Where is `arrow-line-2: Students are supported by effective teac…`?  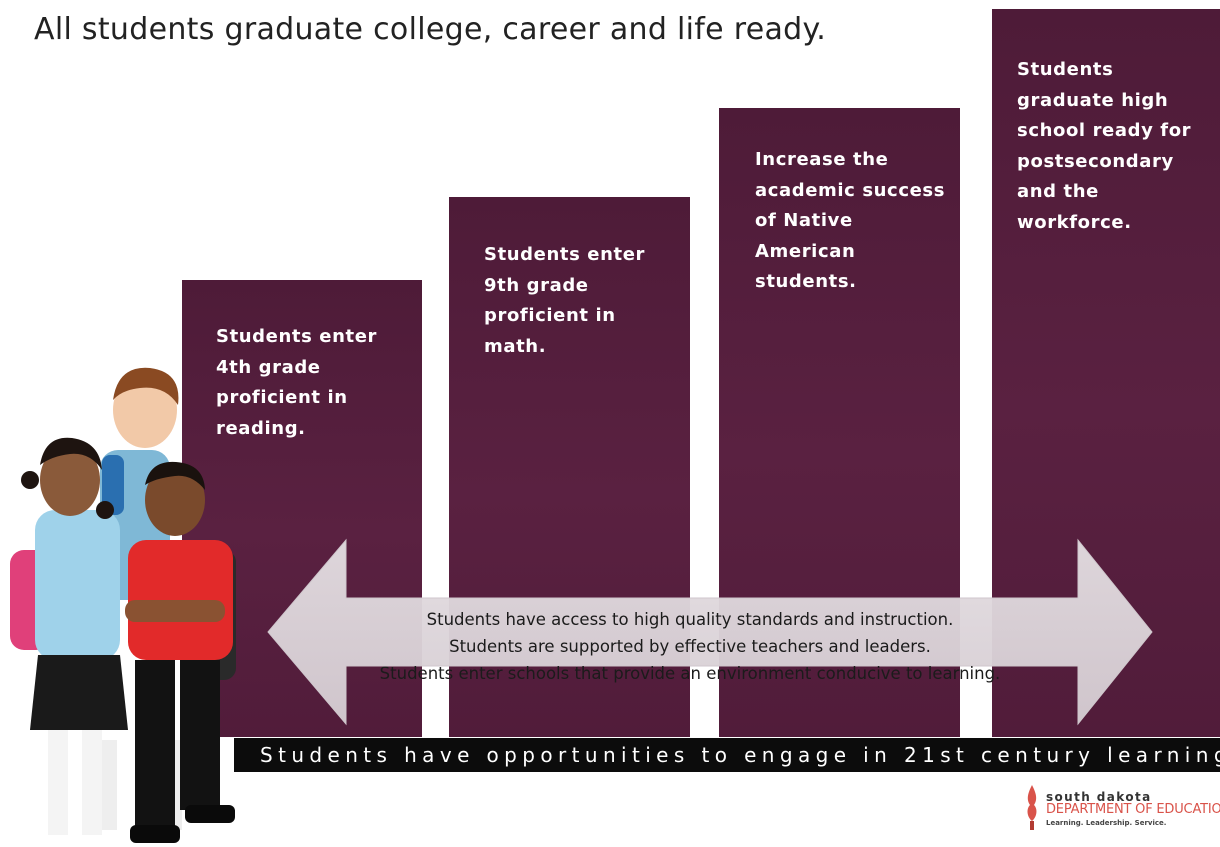 arrow-line-2: Students are supported by effective teac… is located at coordinates (690, 646).